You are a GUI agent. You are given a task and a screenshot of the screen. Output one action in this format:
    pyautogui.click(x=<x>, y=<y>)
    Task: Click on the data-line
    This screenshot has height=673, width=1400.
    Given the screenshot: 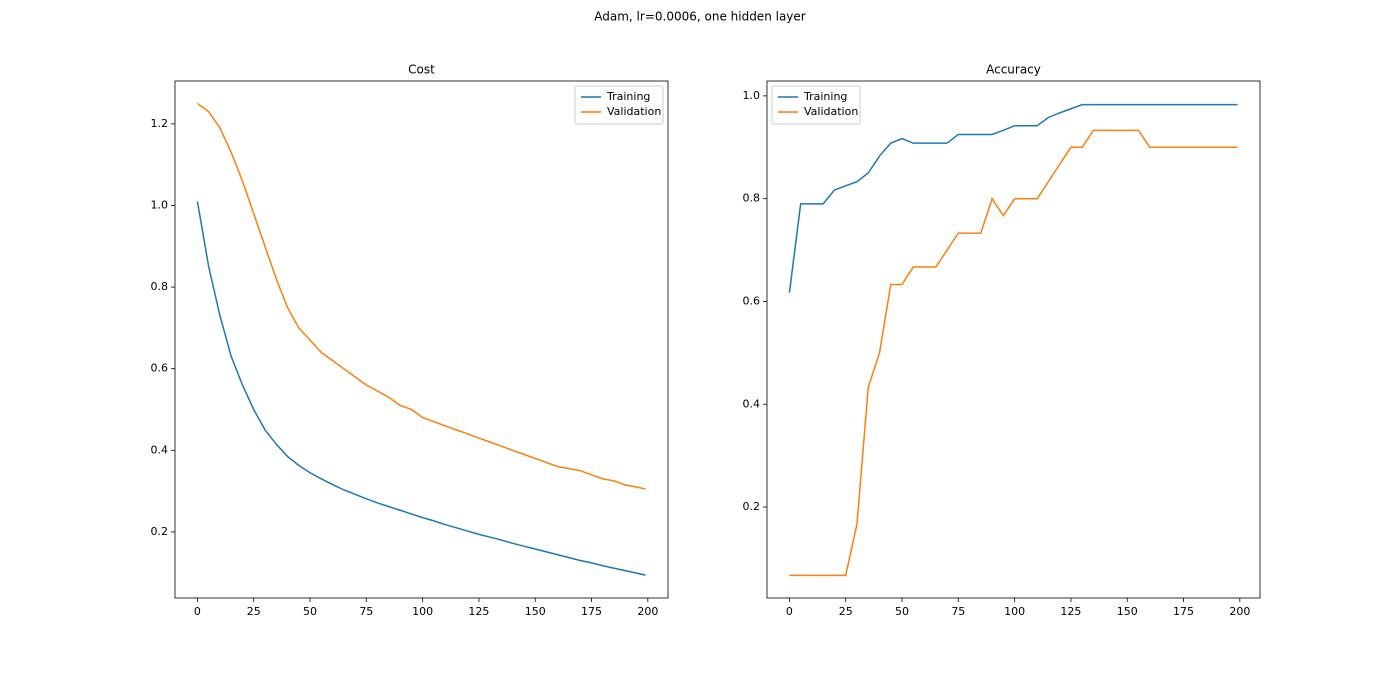 What is the action you would take?
    pyautogui.click(x=1013, y=198)
    